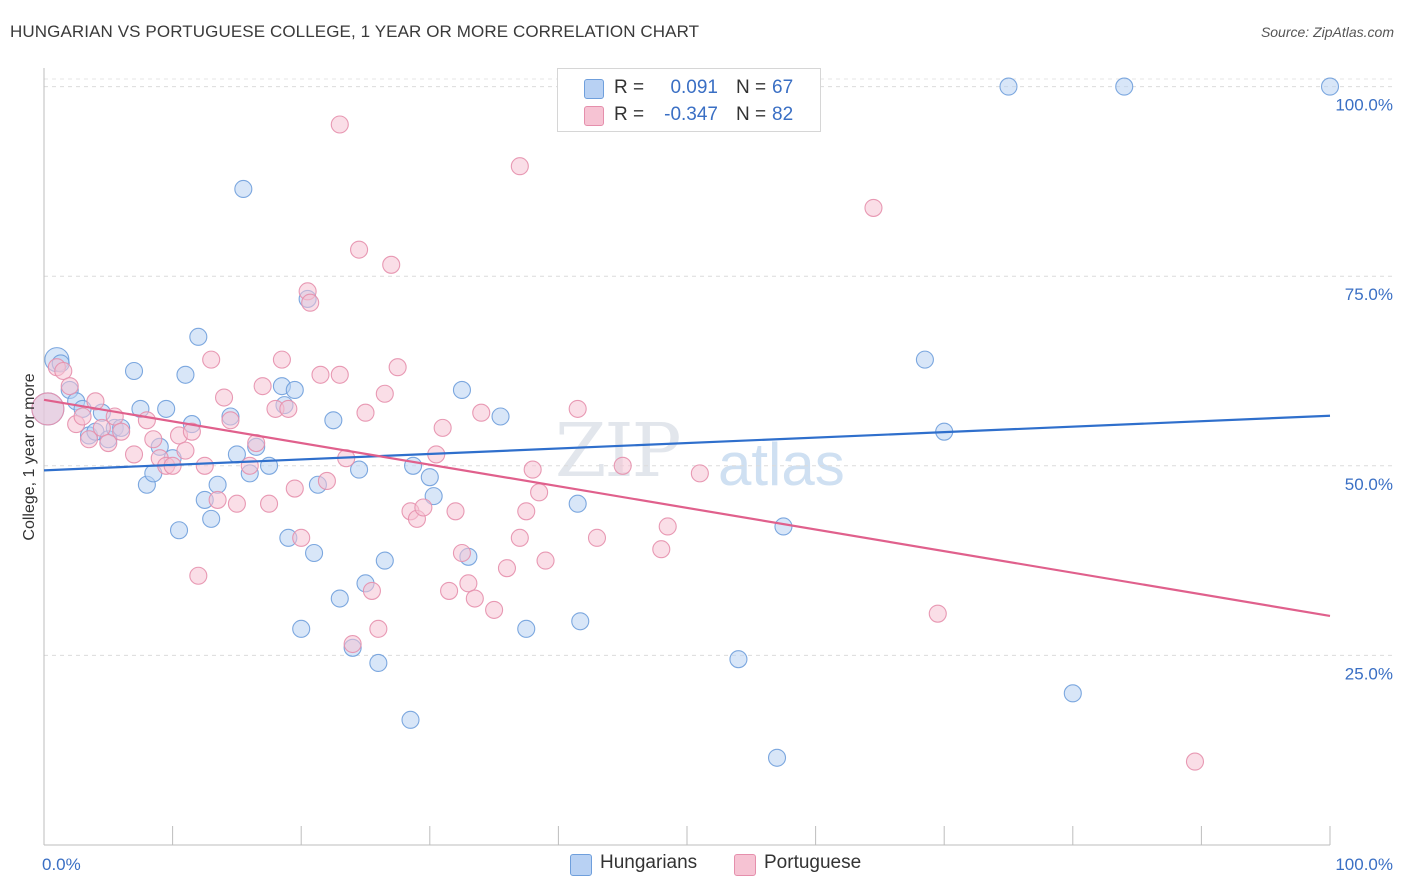 The width and height of the screenshot is (1406, 892). What do you see at coordinates (687, 443) in the screenshot?
I see `hungarians-trend-line` at bounding box center [687, 443].